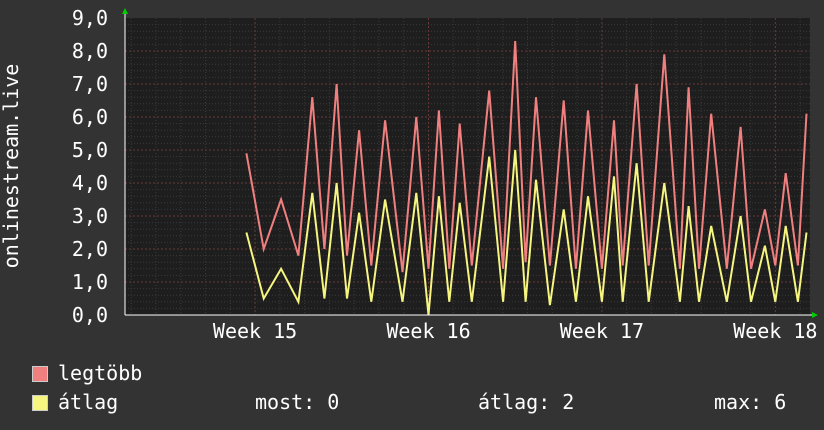 Image resolution: width=824 pixels, height=430 pixels. I want to click on legend-swatch-atlag, so click(40, 403).